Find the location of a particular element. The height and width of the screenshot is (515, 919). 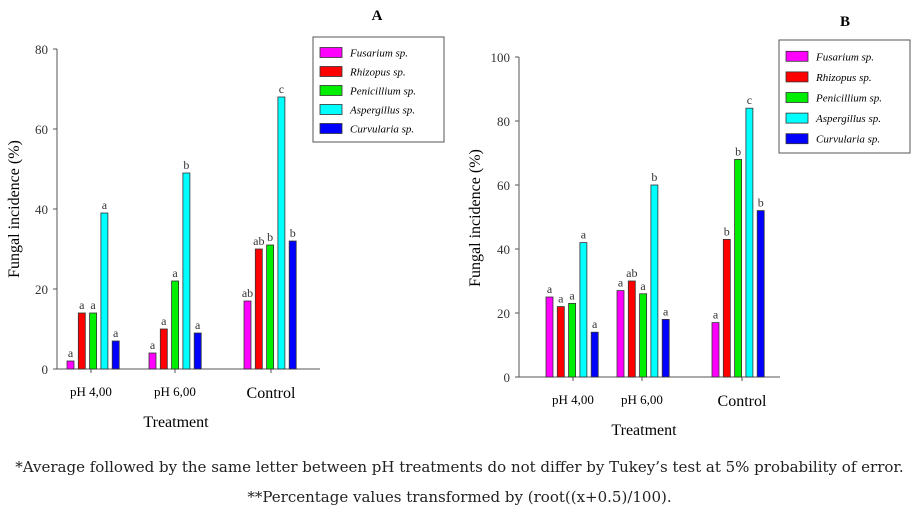

y-tick-label: 100 is located at coordinates (501, 57).